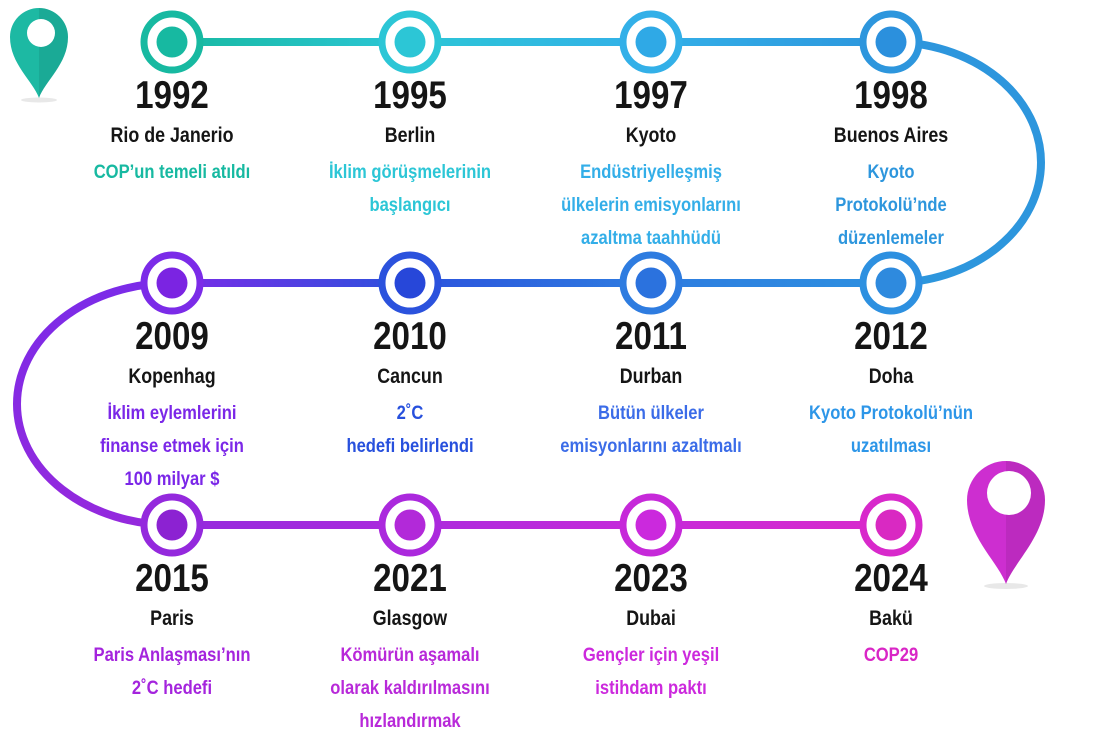  I want to click on entry-city: Kyoto, so click(651, 135).